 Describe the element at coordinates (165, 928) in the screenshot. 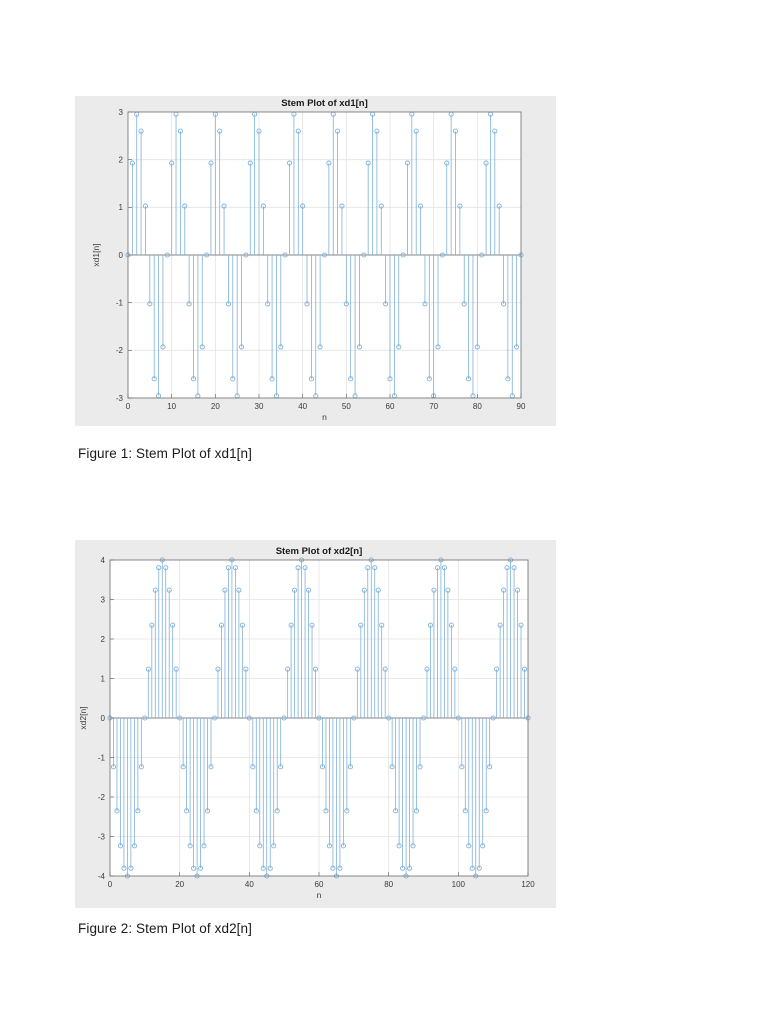

I see `figure-2-caption: Figure 2: Stem Plot of xd2[n]` at that location.